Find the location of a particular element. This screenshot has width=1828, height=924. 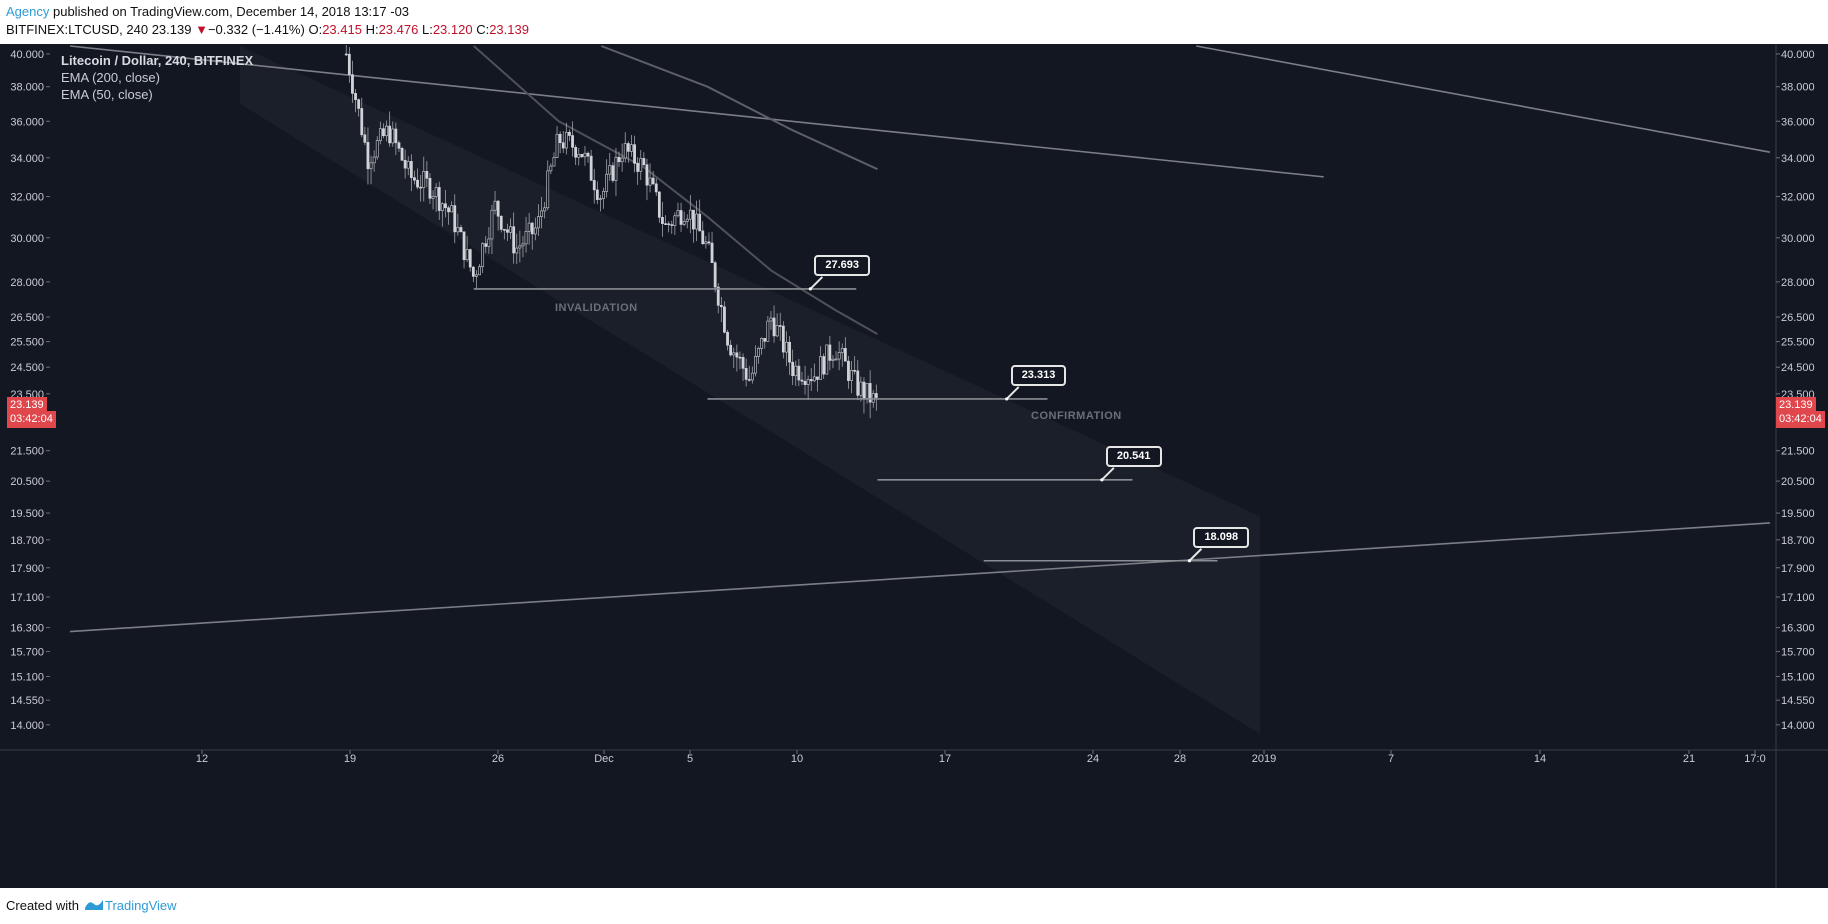

y-tick-label-right: 34.000 is located at coordinates (1798, 159).